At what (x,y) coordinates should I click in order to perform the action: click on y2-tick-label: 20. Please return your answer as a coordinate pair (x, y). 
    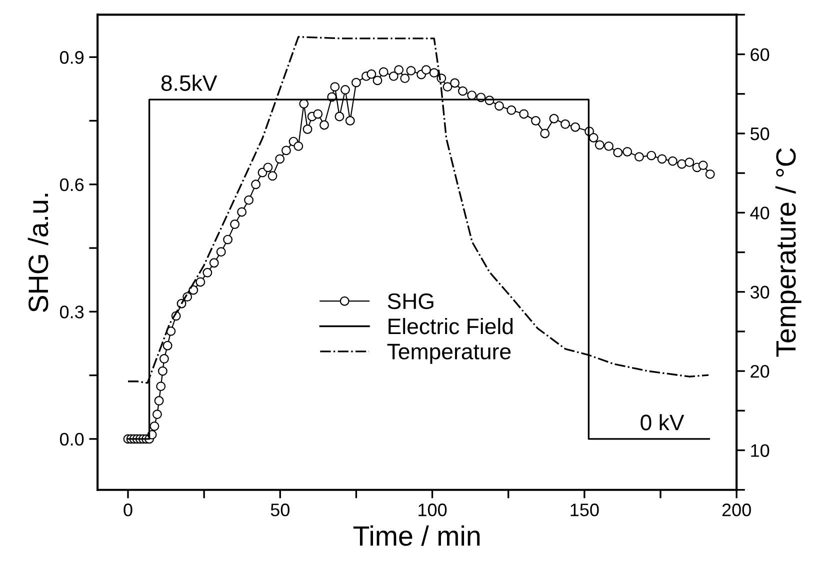
    Looking at the image, I should click on (760, 371).